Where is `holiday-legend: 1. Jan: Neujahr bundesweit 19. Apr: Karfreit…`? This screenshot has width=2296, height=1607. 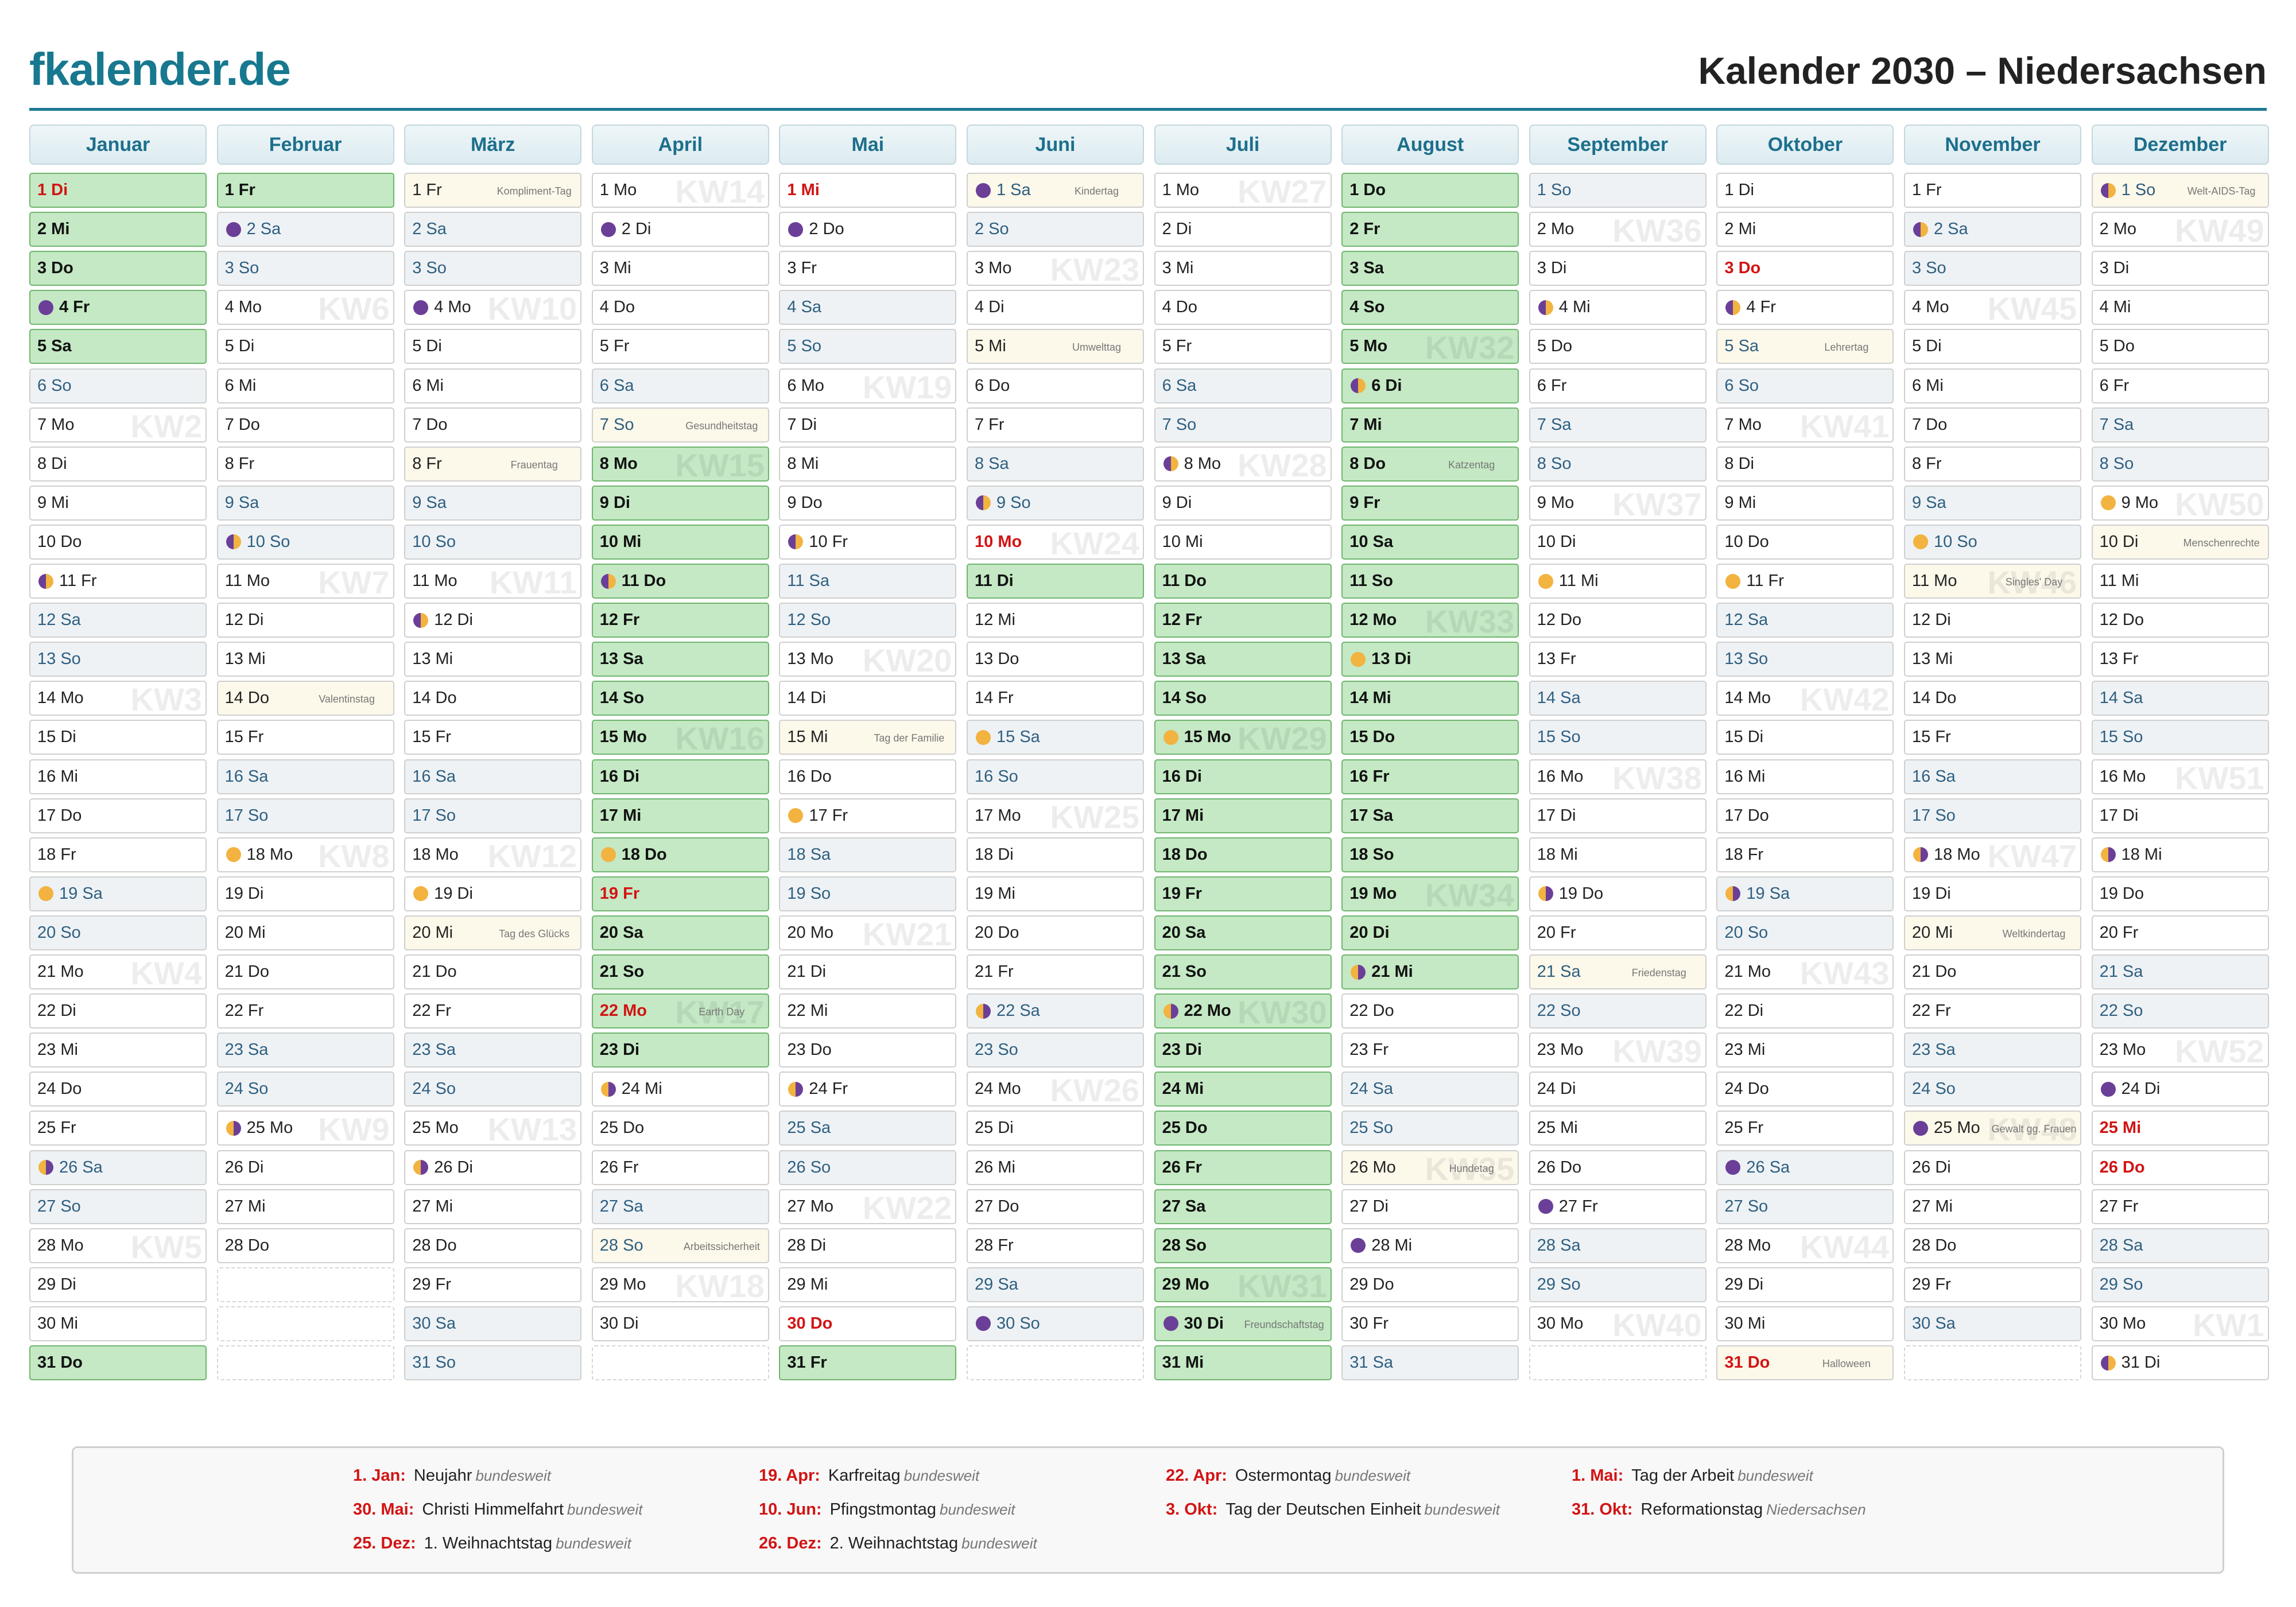 holiday-legend: 1. Jan: Neujahr bundesweit 19. Apr: Karfreit… is located at coordinates (1148, 1510).